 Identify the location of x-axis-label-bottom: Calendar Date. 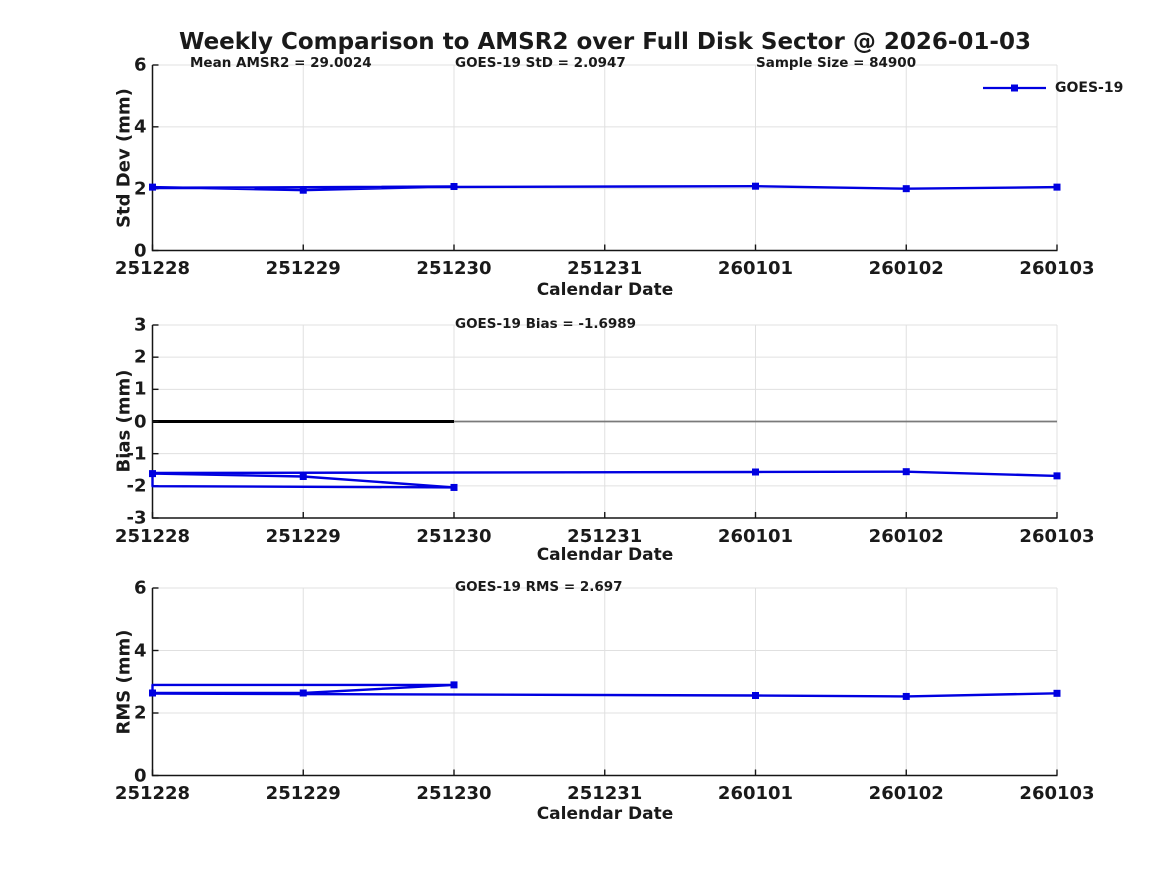
(605, 814).